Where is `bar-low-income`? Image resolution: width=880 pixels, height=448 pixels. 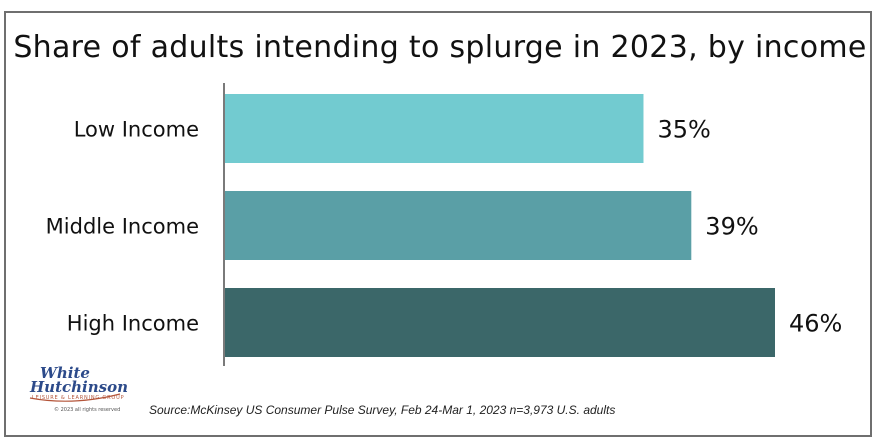 bar-low-income is located at coordinates (434, 128).